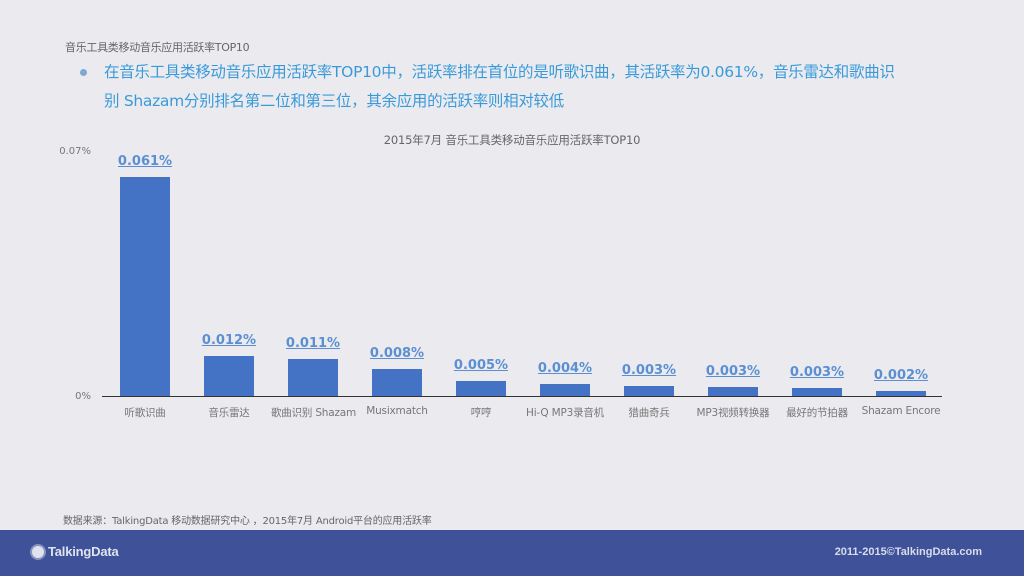  I want to click on bar-value-label: 0.002%, so click(901, 375).